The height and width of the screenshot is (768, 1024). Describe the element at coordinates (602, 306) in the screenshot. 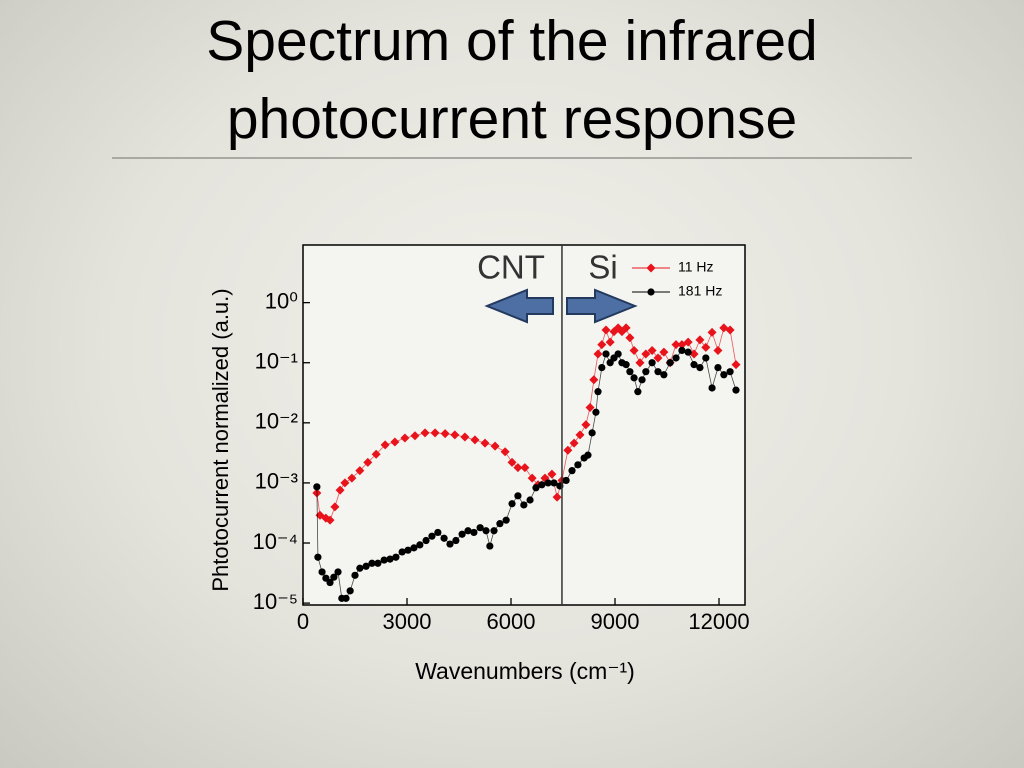

I see `arrow-right` at that location.